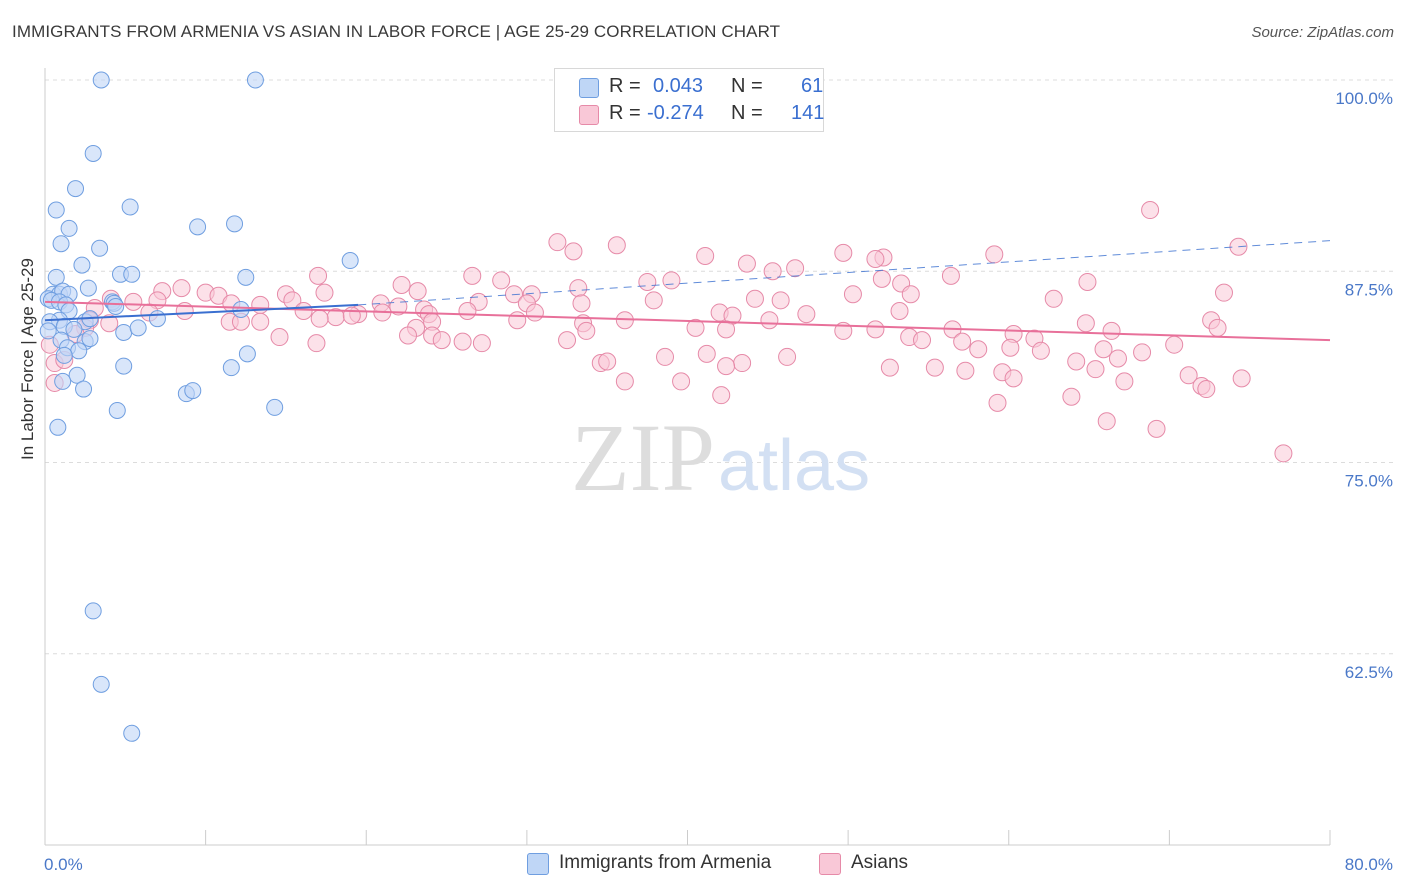 The image size is (1406, 892). I want to click on x-tick-label: 80.0%, so click(1369, 864).